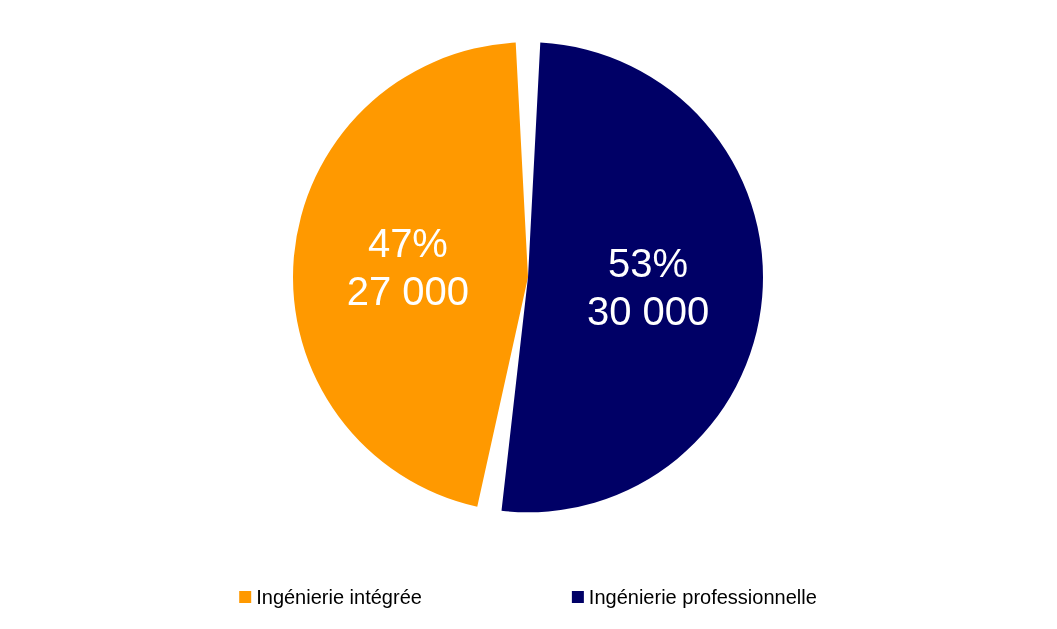 Image resolution: width=1057 pixels, height=629 pixels. I want to click on data-label: 47% 27 000, so click(408, 267).